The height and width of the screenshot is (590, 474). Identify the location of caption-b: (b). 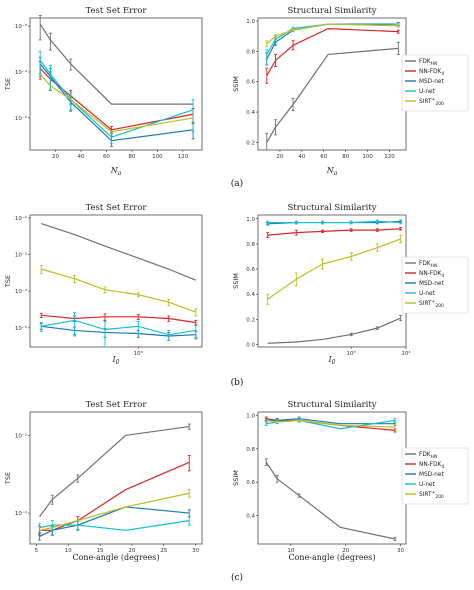
(237, 382).